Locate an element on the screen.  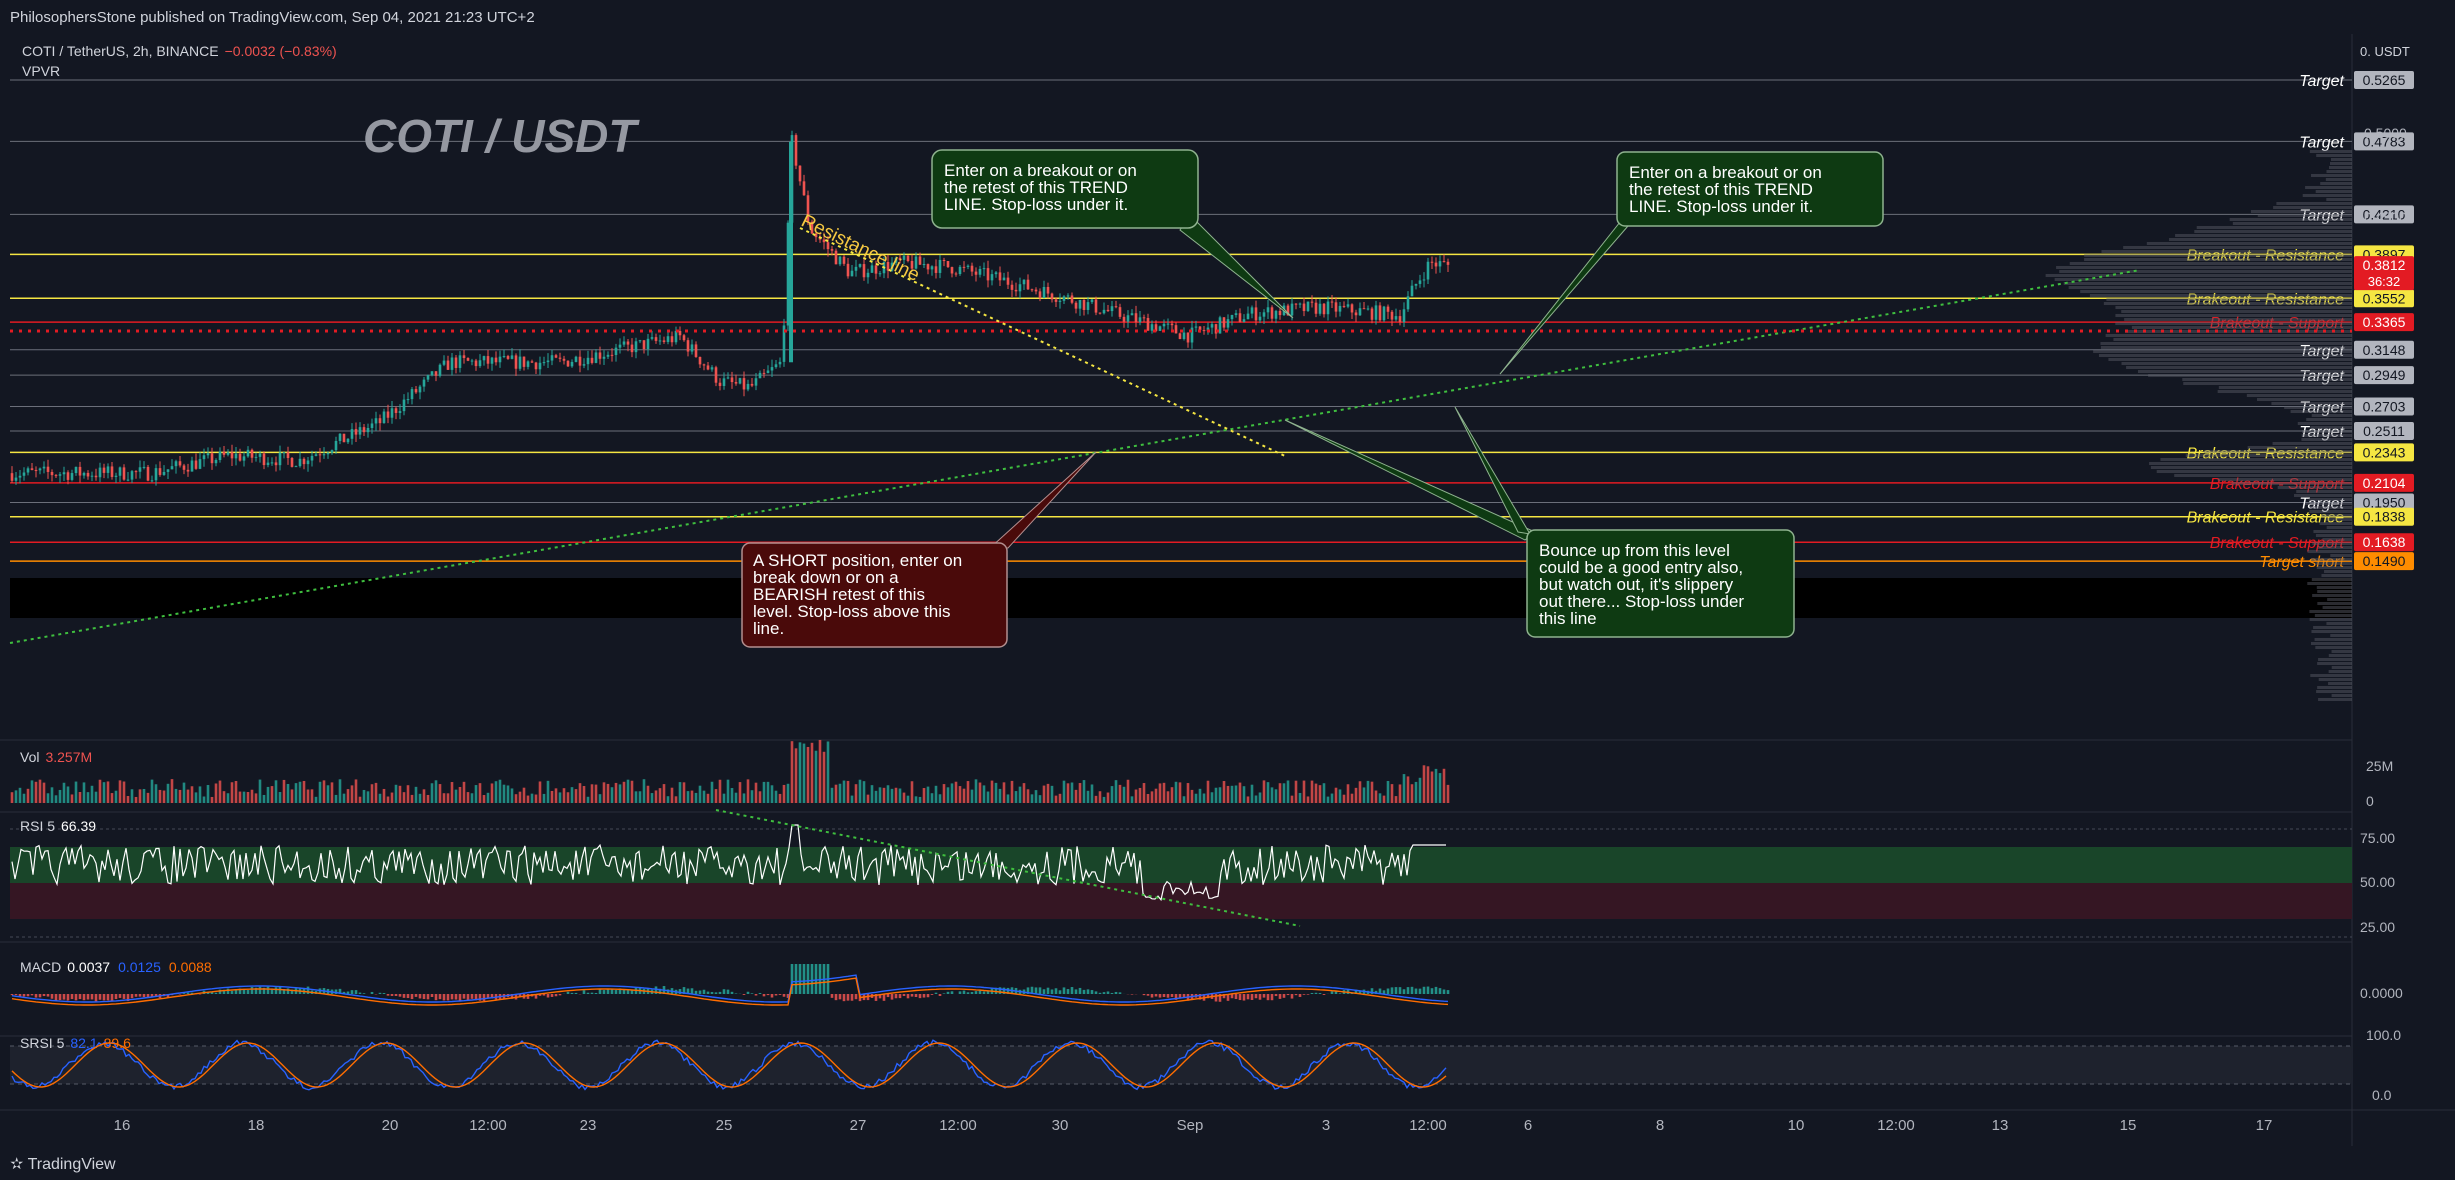
tradingview-logo: ✫ TradingView is located at coordinates (63, 1164).